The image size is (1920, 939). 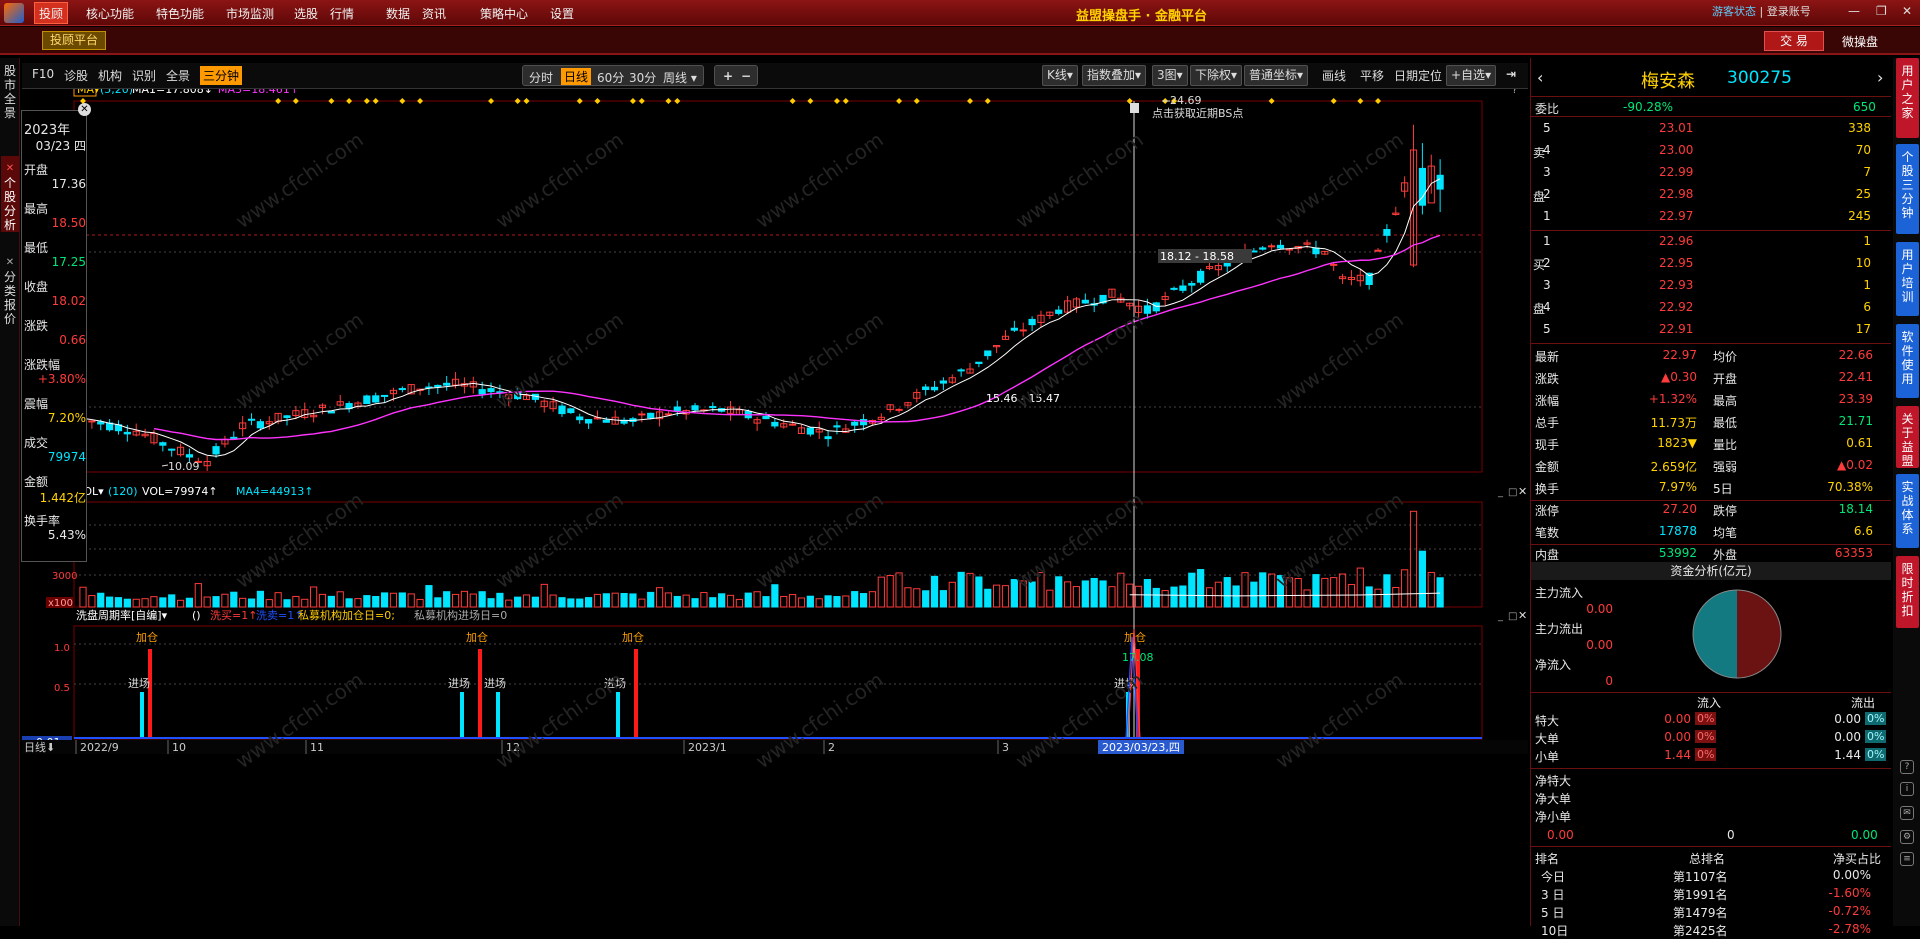 What do you see at coordinates (728, 76) in the screenshot?
I see `zoom-in-icon: +` at bounding box center [728, 76].